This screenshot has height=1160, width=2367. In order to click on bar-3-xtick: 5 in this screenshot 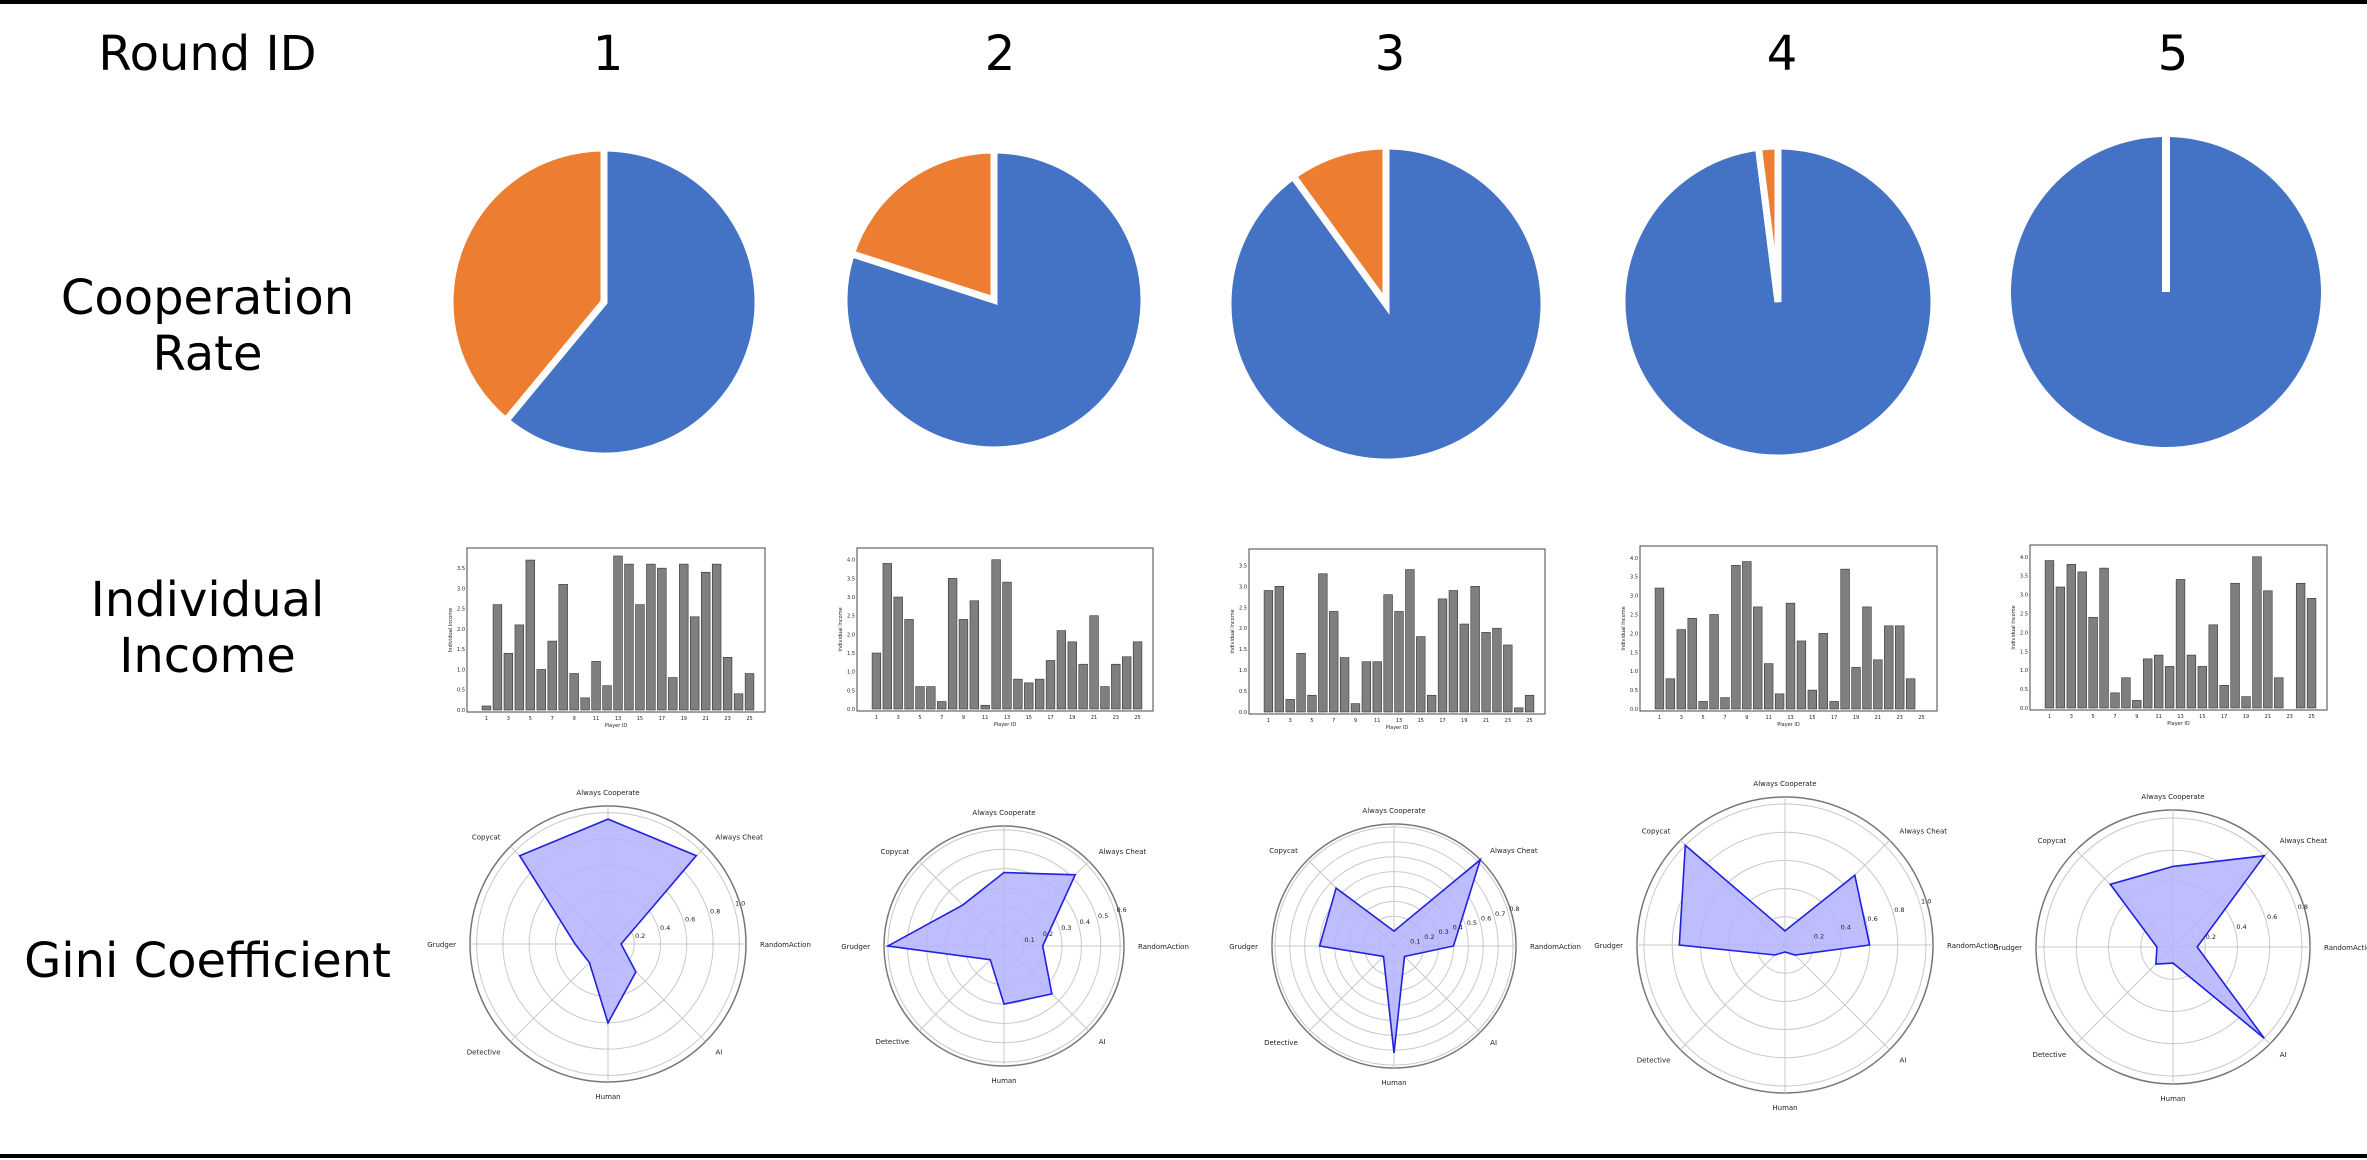, I will do `click(1311, 721)`.